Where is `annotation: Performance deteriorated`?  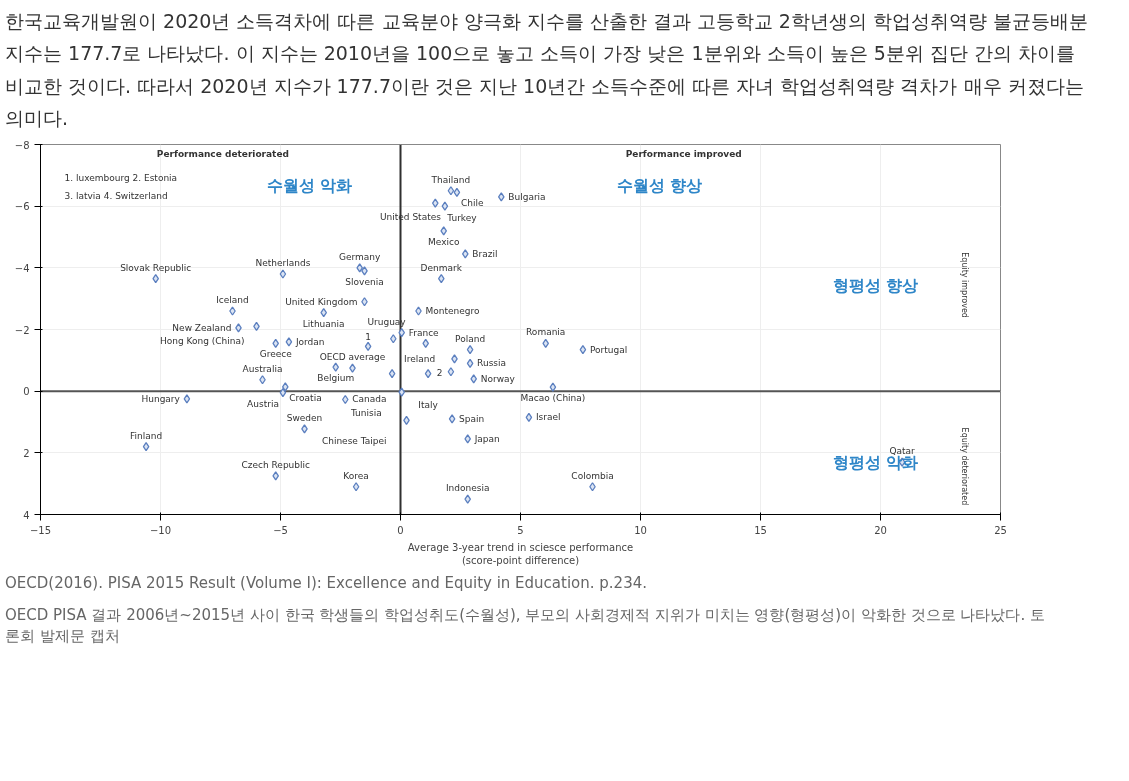 annotation: Performance deteriorated is located at coordinates (222, 153).